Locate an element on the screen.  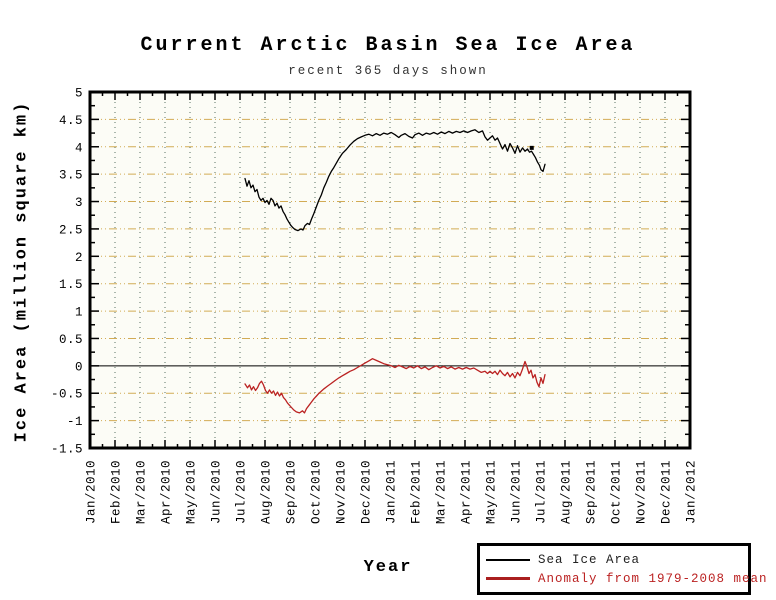
y-tick-label: 2.5 is located at coordinates (71, 230).